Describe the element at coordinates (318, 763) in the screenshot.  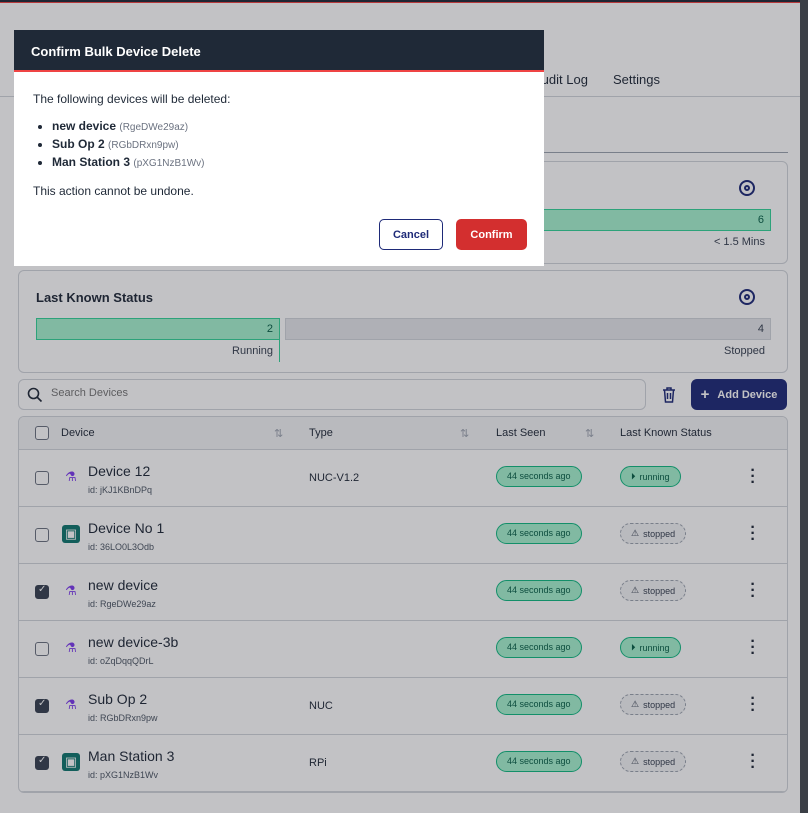
I see `device-type: RPi` at that location.